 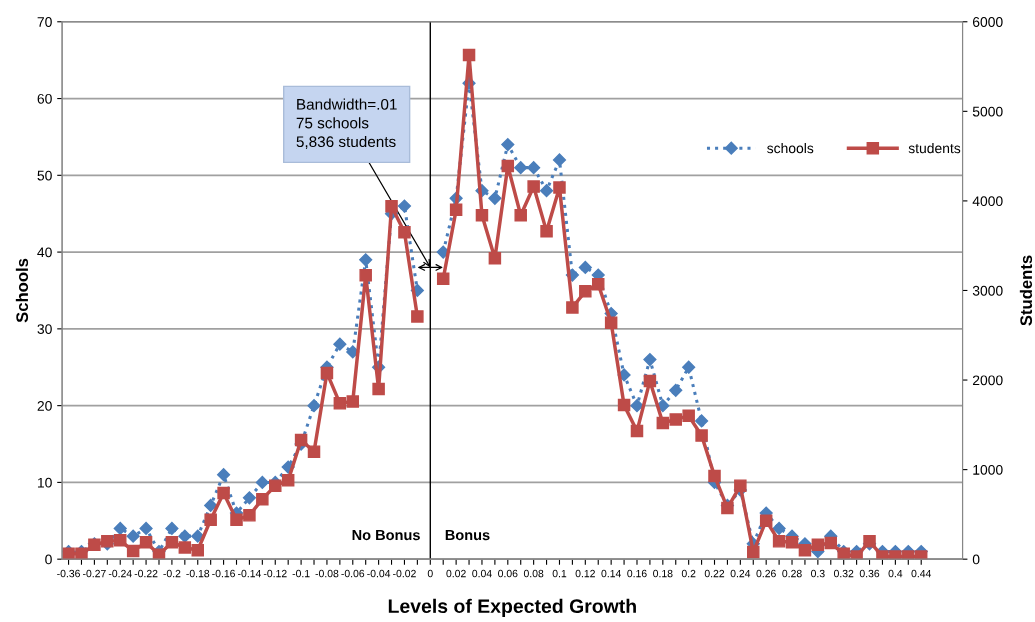 What do you see at coordinates (44, 405) in the screenshot?
I see `y-tick-label: 20` at bounding box center [44, 405].